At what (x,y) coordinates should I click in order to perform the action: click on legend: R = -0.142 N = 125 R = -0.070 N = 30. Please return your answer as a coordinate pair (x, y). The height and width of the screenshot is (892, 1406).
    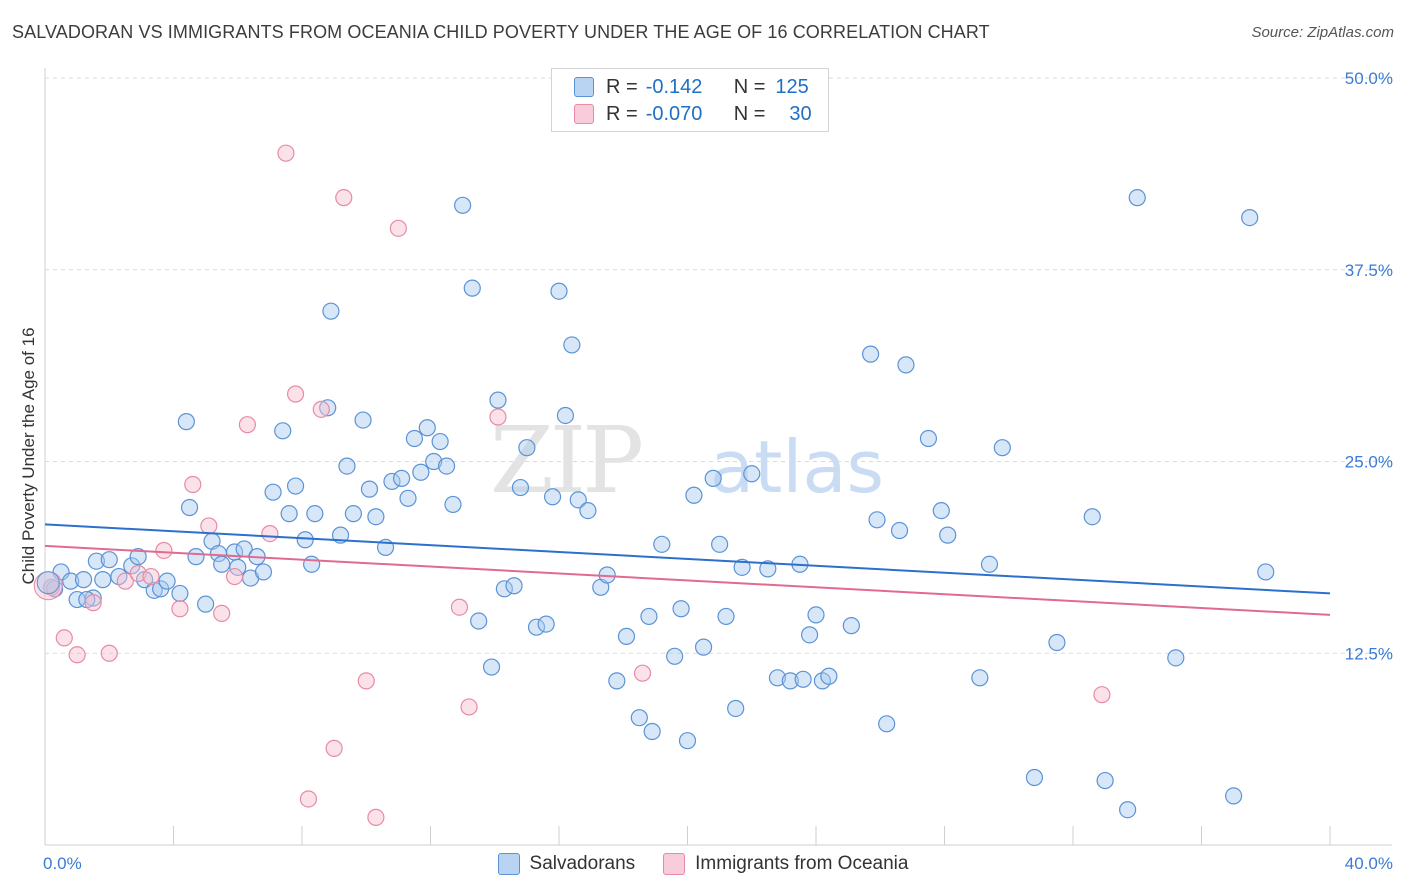
    Looking at the image, I should click on (690, 100).